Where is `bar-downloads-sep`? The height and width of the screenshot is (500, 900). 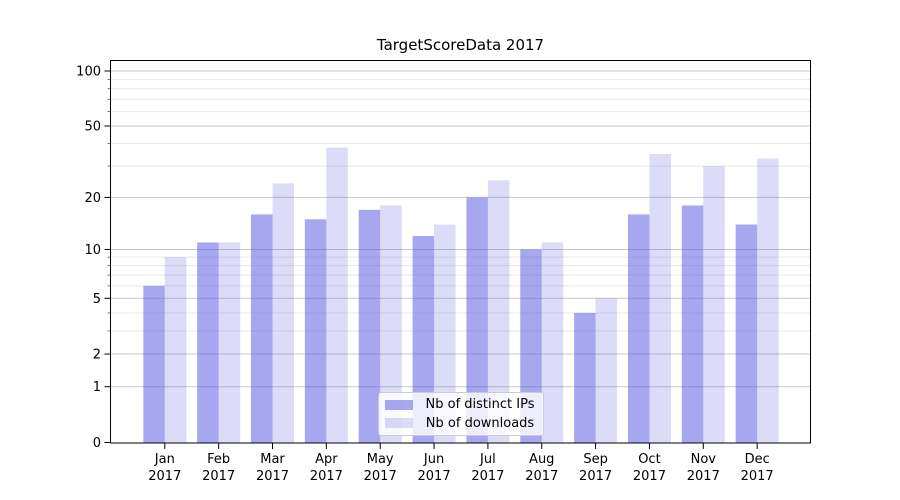
bar-downloads-sep is located at coordinates (606, 370).